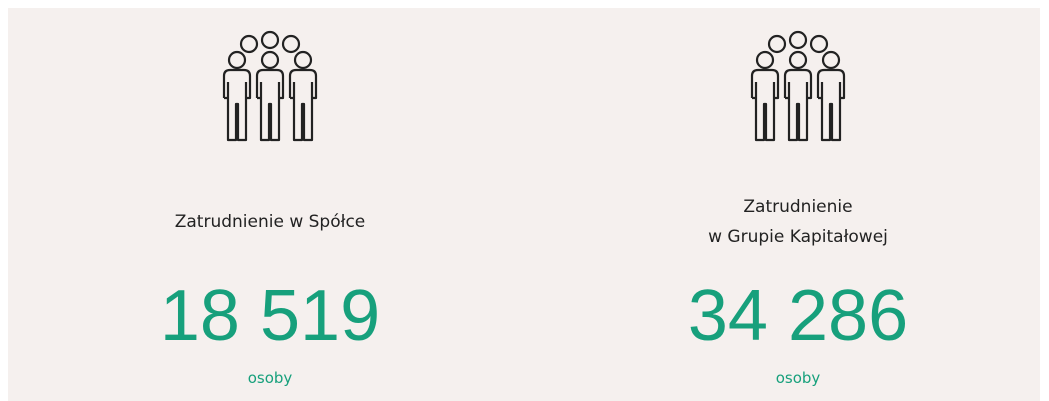 This screenshot has width=1049, height=401. I want to click on label-line: Zatrudnienie w Spółce, so click(270, 222).